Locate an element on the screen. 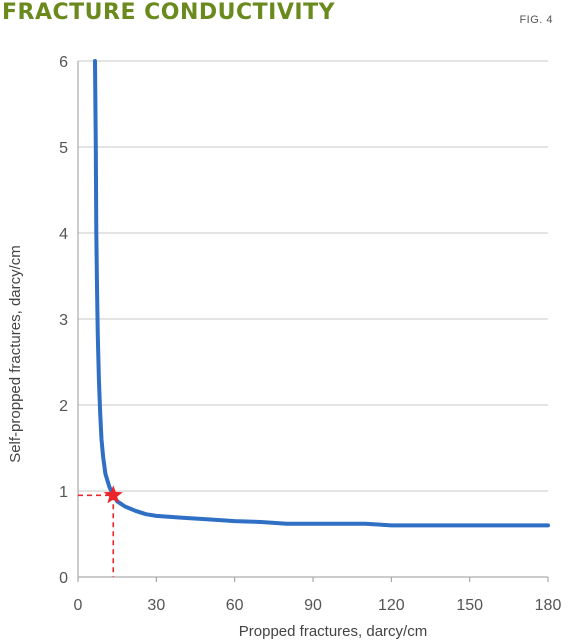 The image size is (573, 640). y-tick-labels: 0 1 2 3 4 5 6 is located at coordinates (63, 320).